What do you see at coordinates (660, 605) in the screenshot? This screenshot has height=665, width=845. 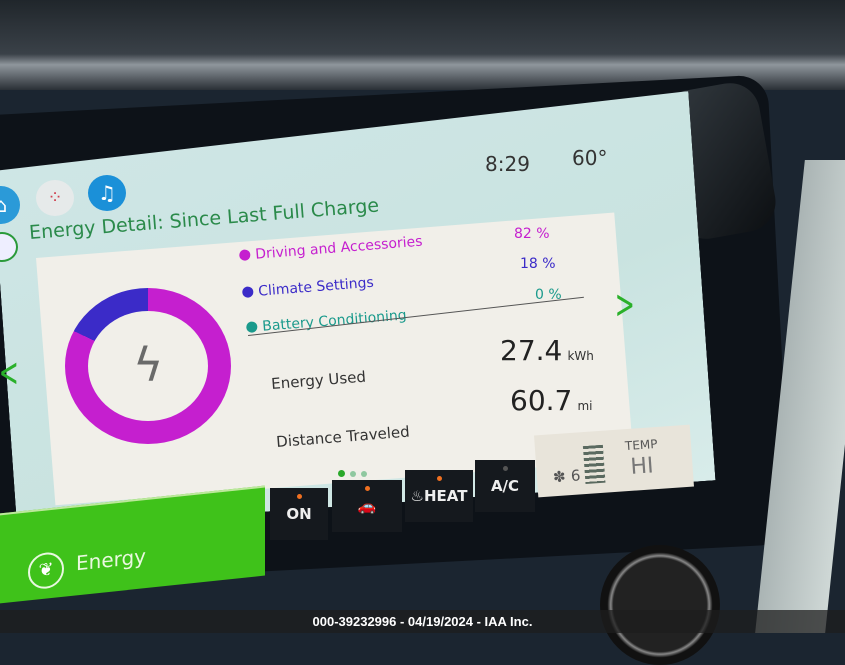 I see `temperature-knob` at bounding box center [660, 605].